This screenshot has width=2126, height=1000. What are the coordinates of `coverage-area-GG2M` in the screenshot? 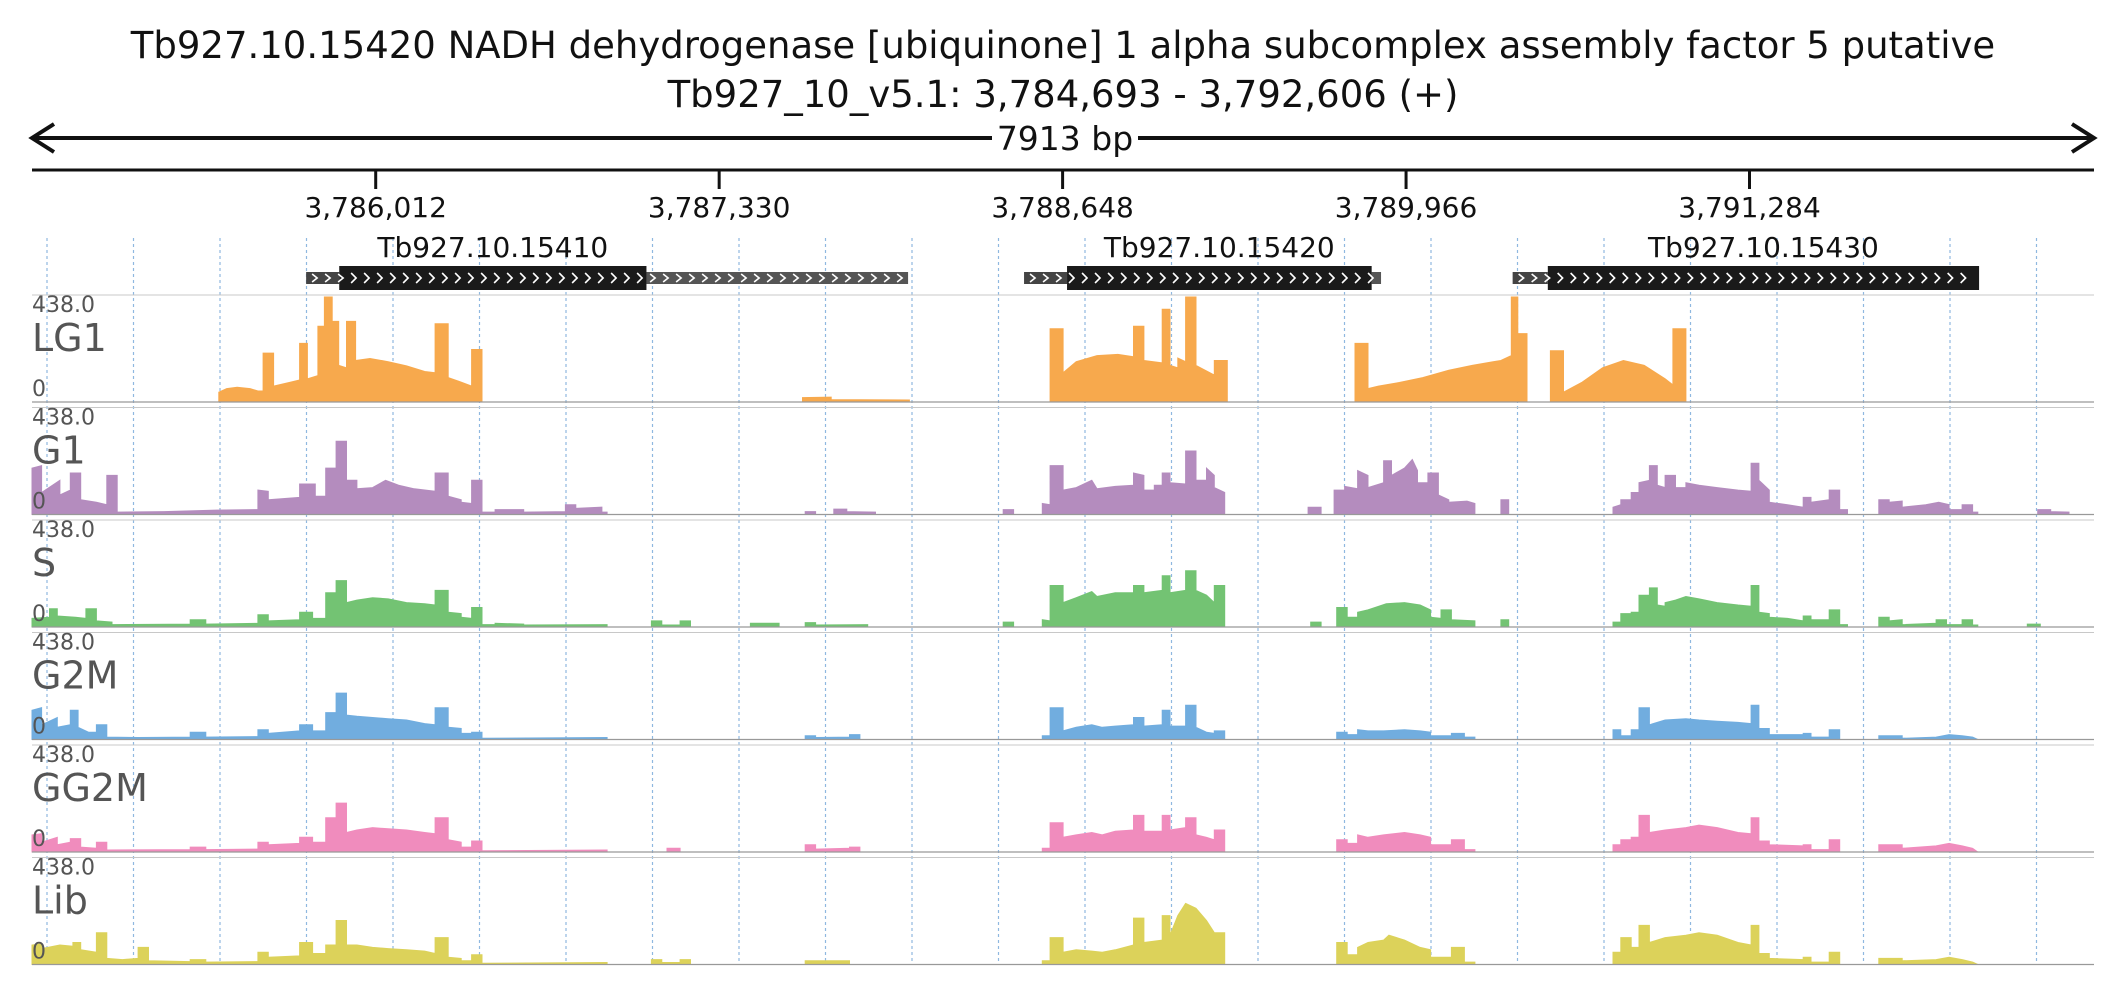 It's located at (1062, 827).